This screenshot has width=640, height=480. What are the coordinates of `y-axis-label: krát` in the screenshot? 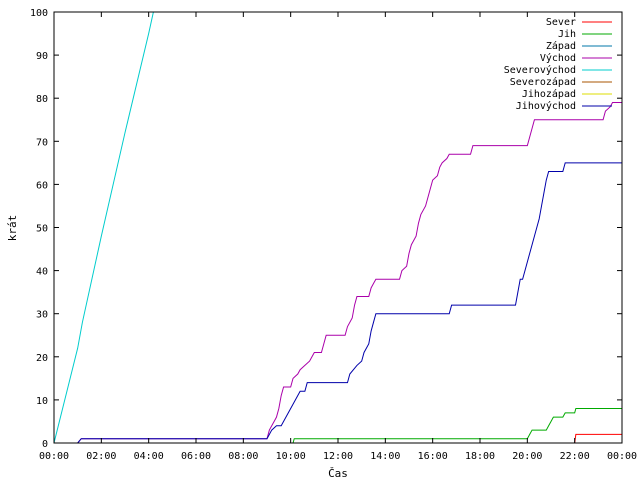 It's located at (12, 228).